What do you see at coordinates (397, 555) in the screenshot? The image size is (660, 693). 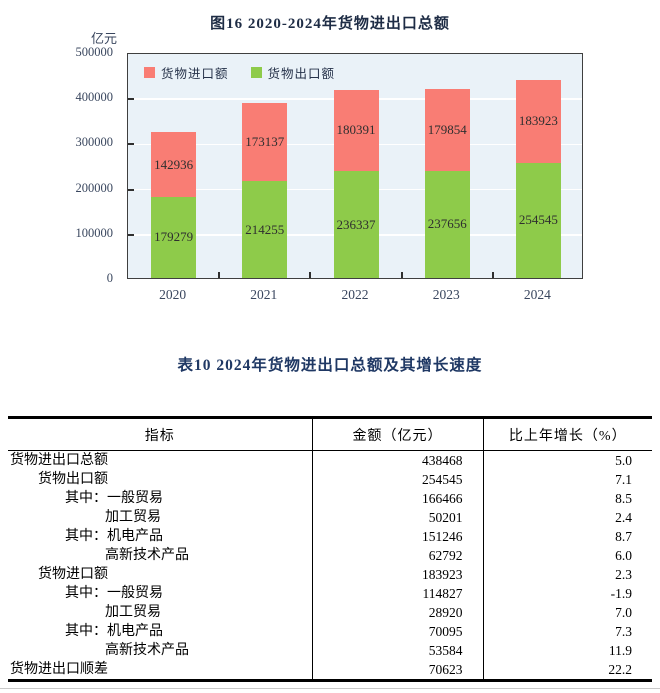 I see `amount-cell: 62792` at bounding box center [397, 555].